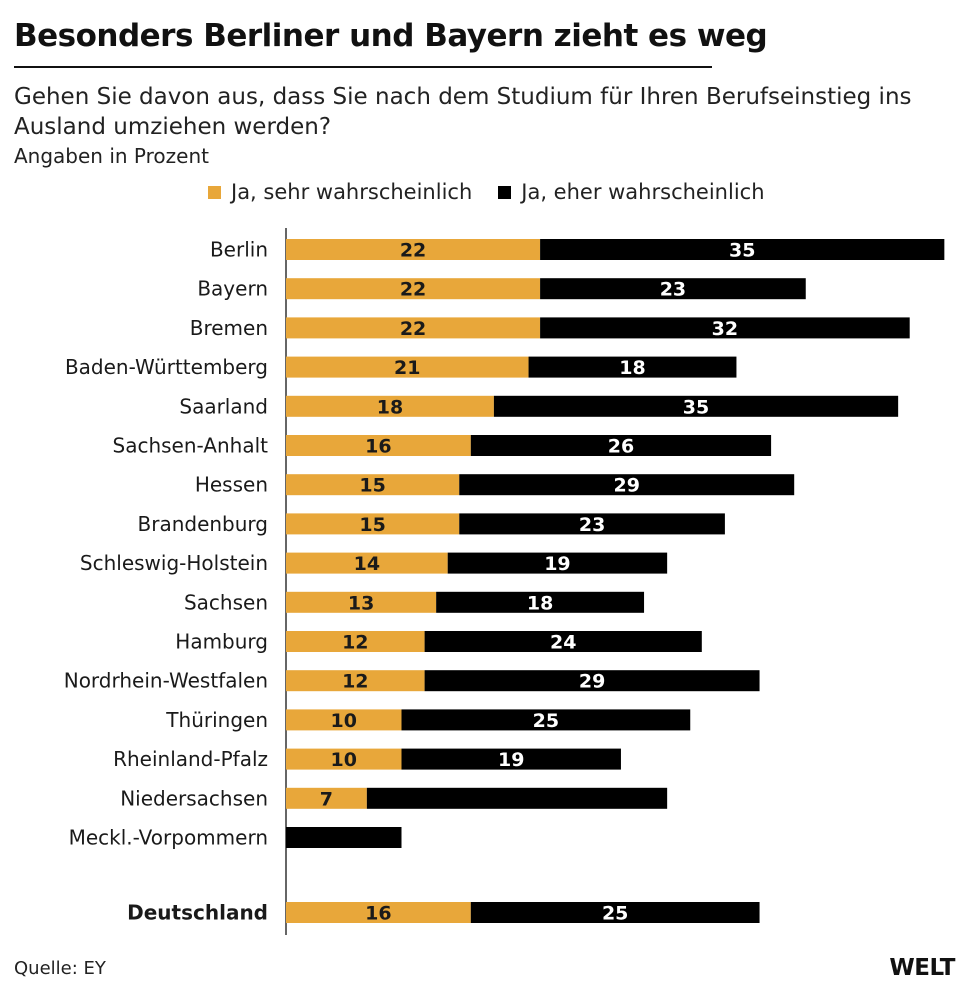 Image resolution: width=969 pixels, height=998 pixels. I want to click on data-label: 14, so click(367, 564).